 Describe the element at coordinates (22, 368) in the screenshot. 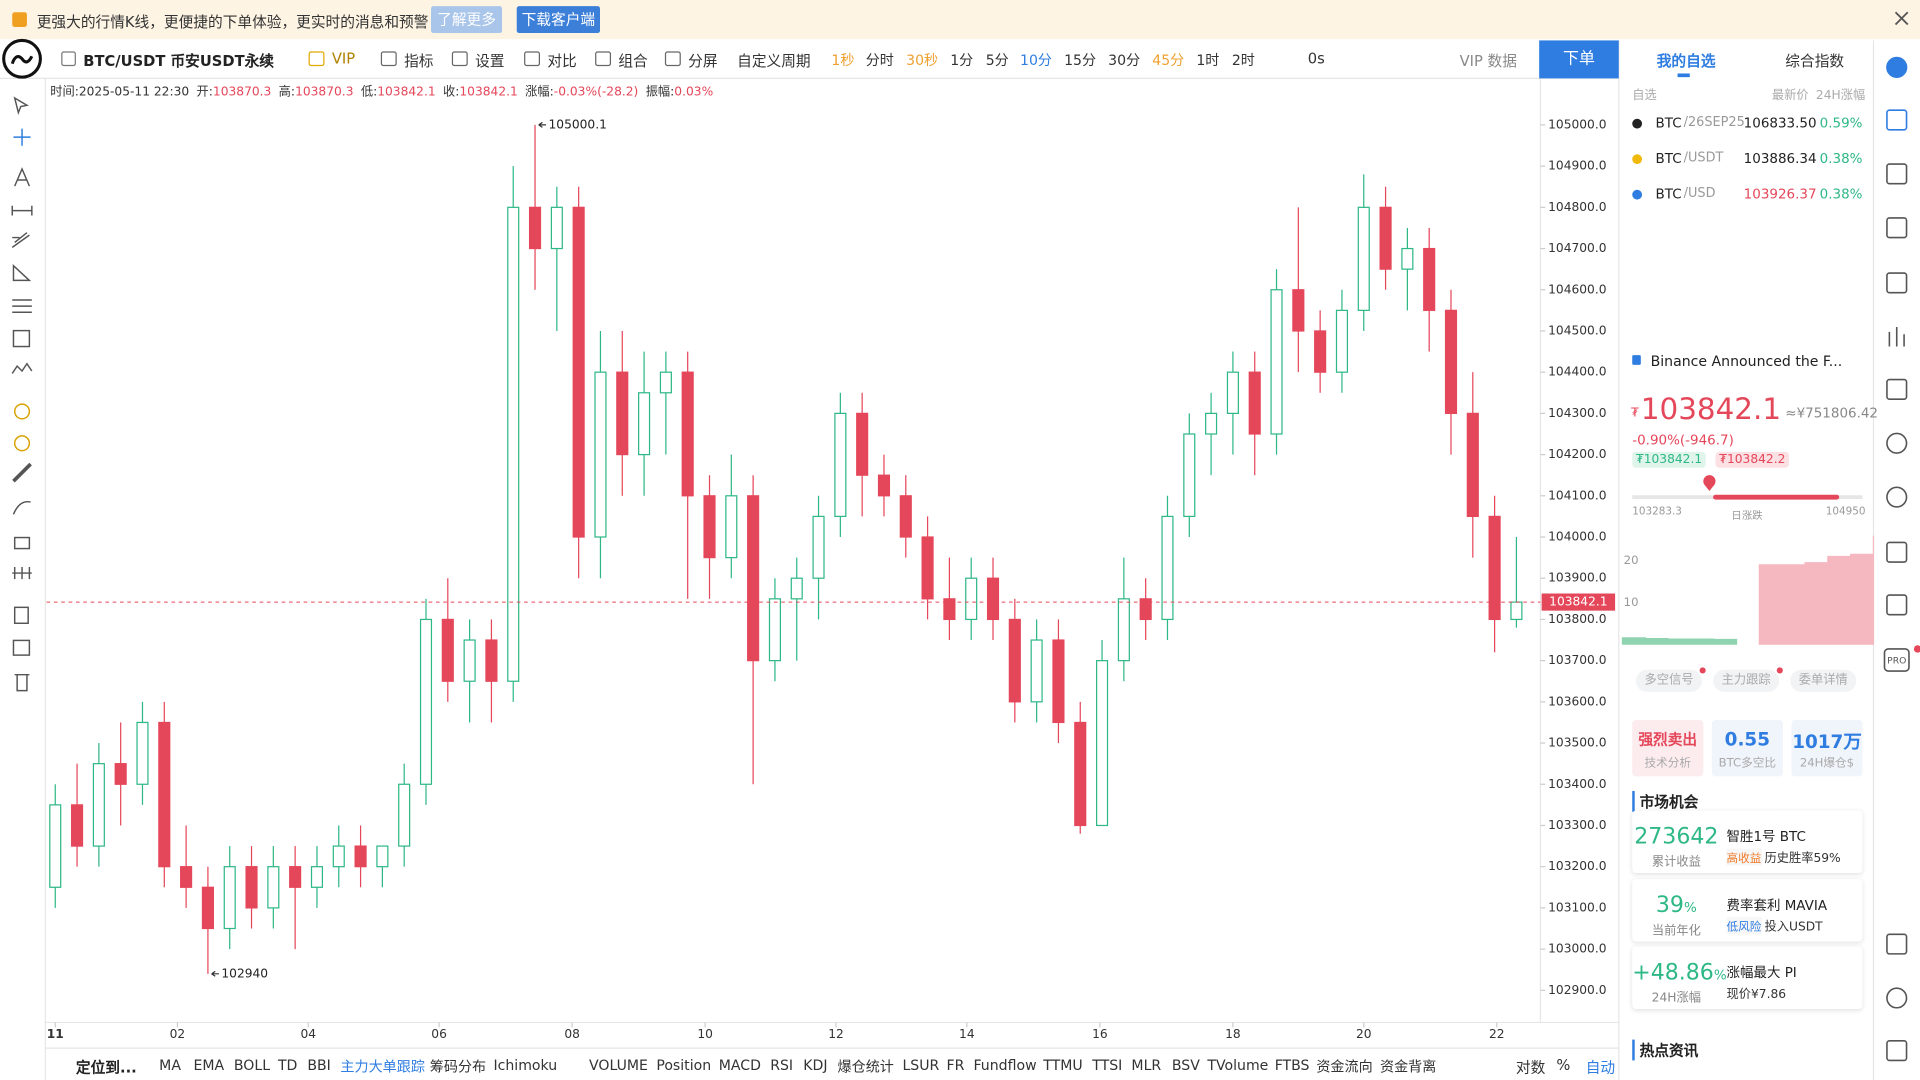

I see `wave-tool` at that location.